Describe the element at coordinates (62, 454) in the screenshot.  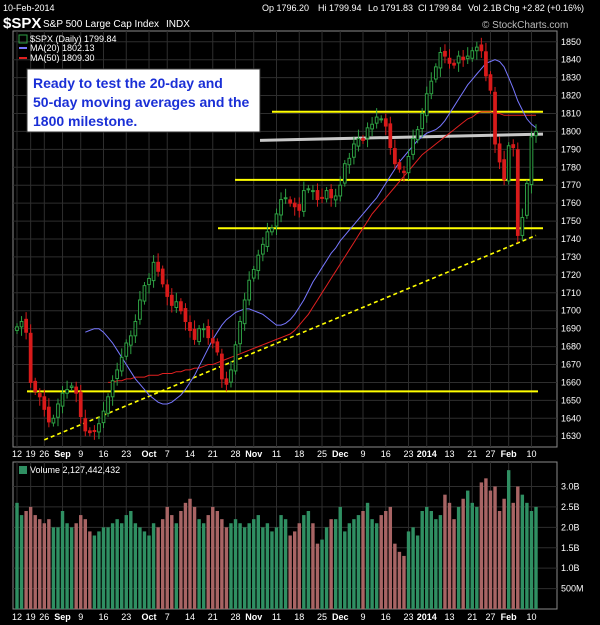
I see `x-tick-label: Sep` at that location.